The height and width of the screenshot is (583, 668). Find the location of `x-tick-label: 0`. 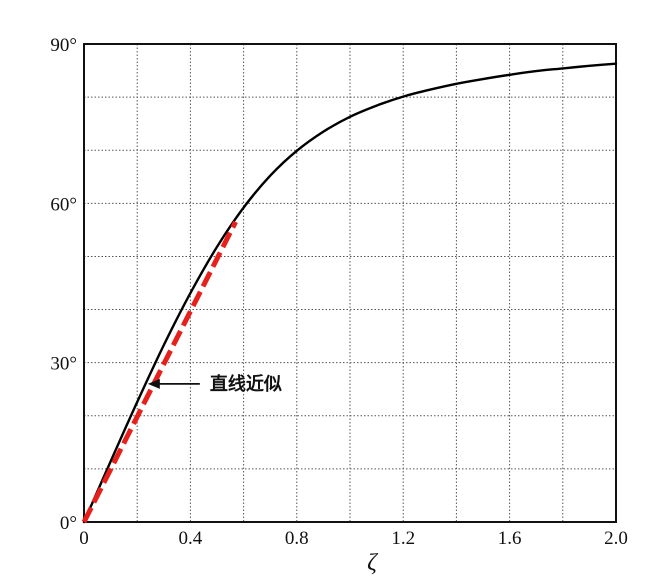

x-tick-label: 0 is located at coordinates (84, 538).